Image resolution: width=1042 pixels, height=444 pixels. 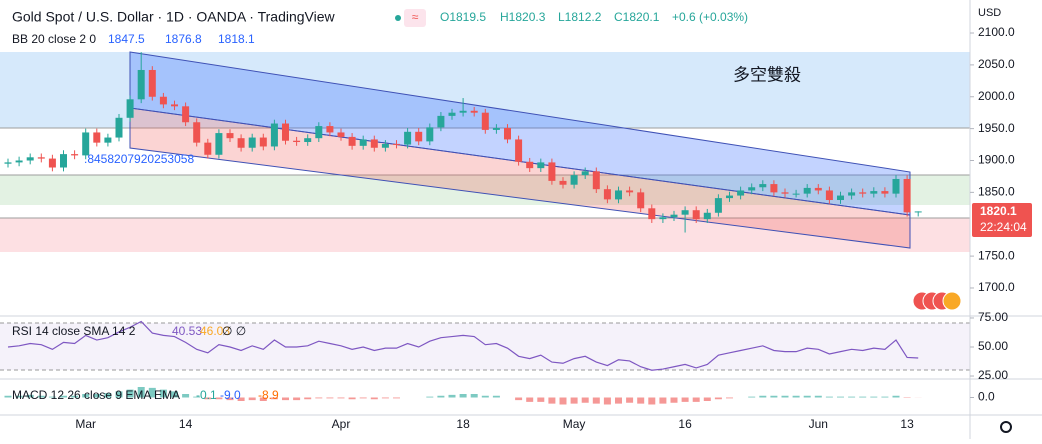 I want to click on rsi-band, so click(x=485, y=346).